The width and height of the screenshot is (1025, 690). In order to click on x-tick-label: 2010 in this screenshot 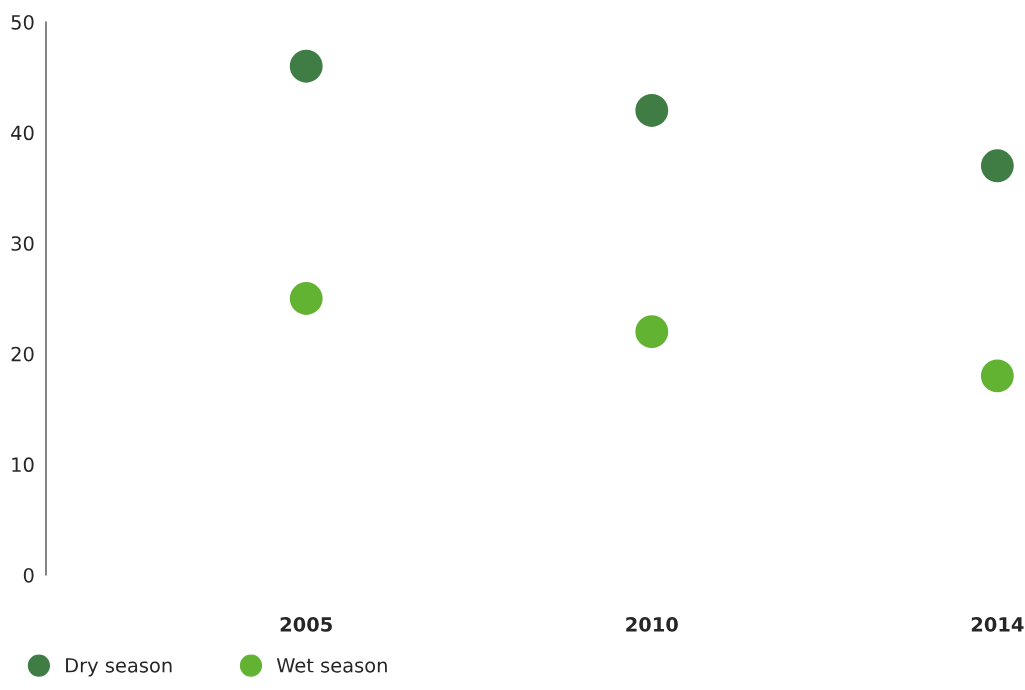, I will do `click(652, 624)`.